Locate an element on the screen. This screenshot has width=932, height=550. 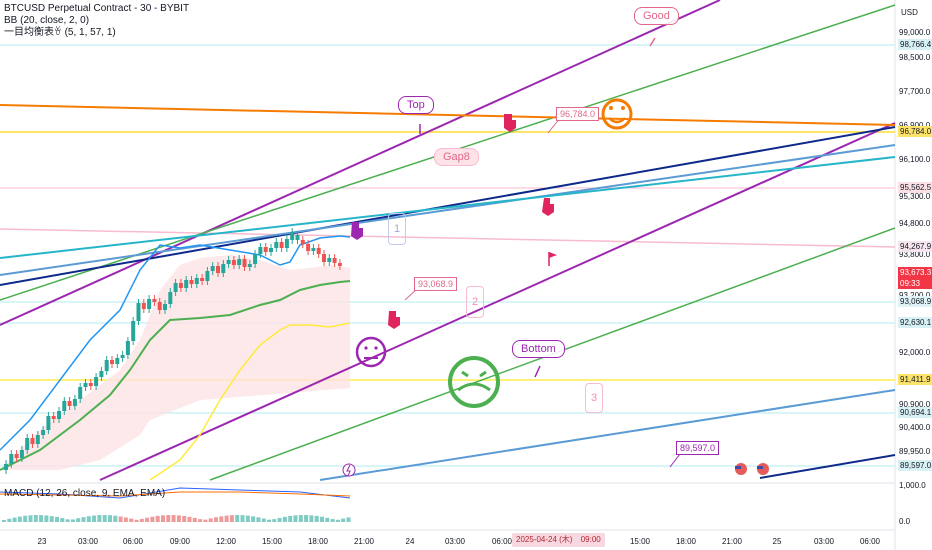
bb-indicator-label: BB (20, close, 2, 0) is located at coordinates (47, 20).